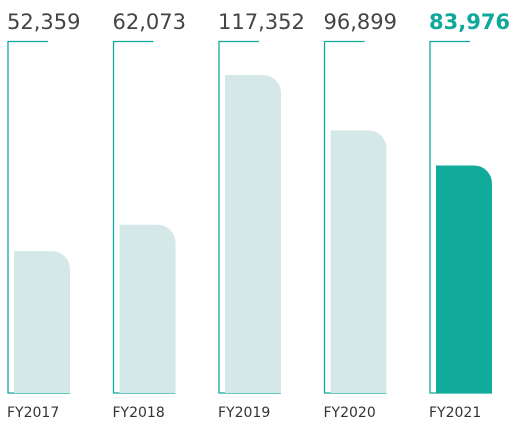  What do you see at coordinates (33, 413) in the screenshot?
I see `x-tick-label: FY2017` at bounding box center [33, 413].